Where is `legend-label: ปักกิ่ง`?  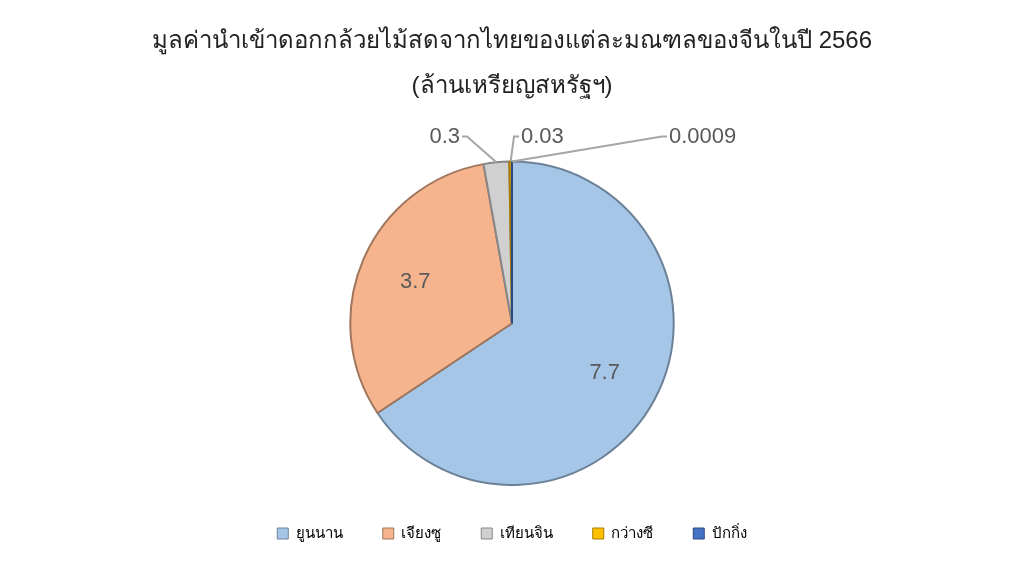 legend-label: ปักกิ่ง is located at coordinates (729, 531).